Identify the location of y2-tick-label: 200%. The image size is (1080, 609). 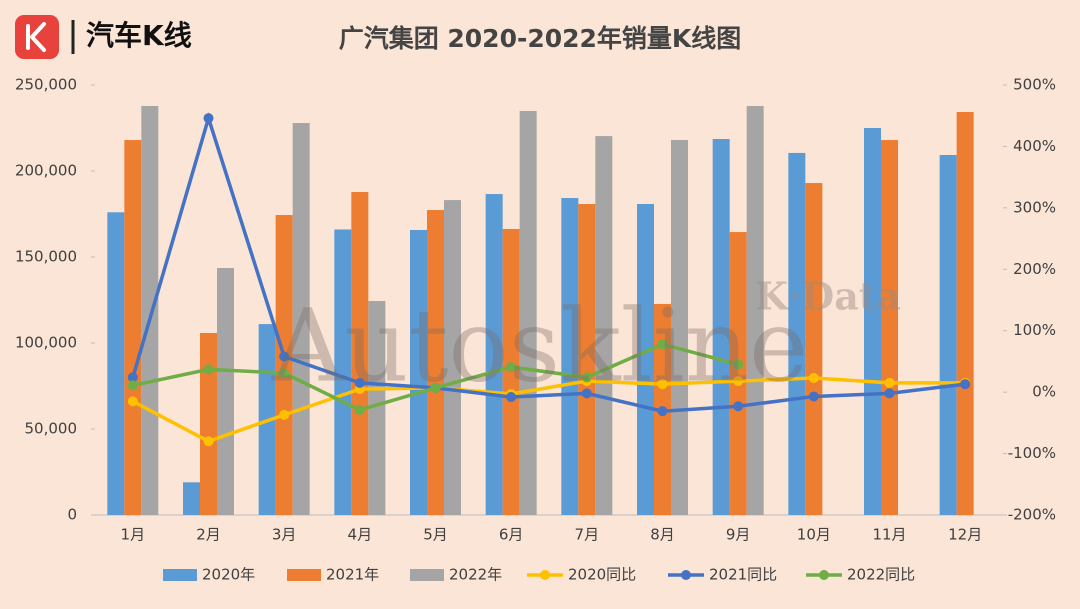
(1034, 269).